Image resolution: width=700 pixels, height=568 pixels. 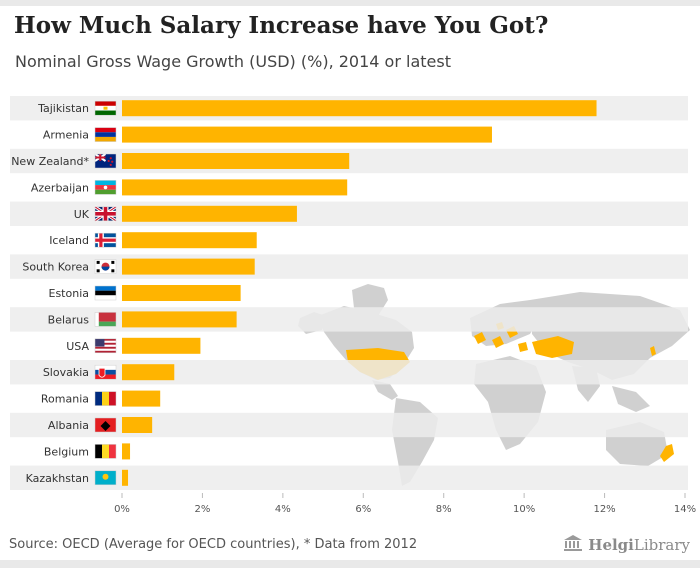 I want to click on category-label: Armenia, so click(x=66, y=135).